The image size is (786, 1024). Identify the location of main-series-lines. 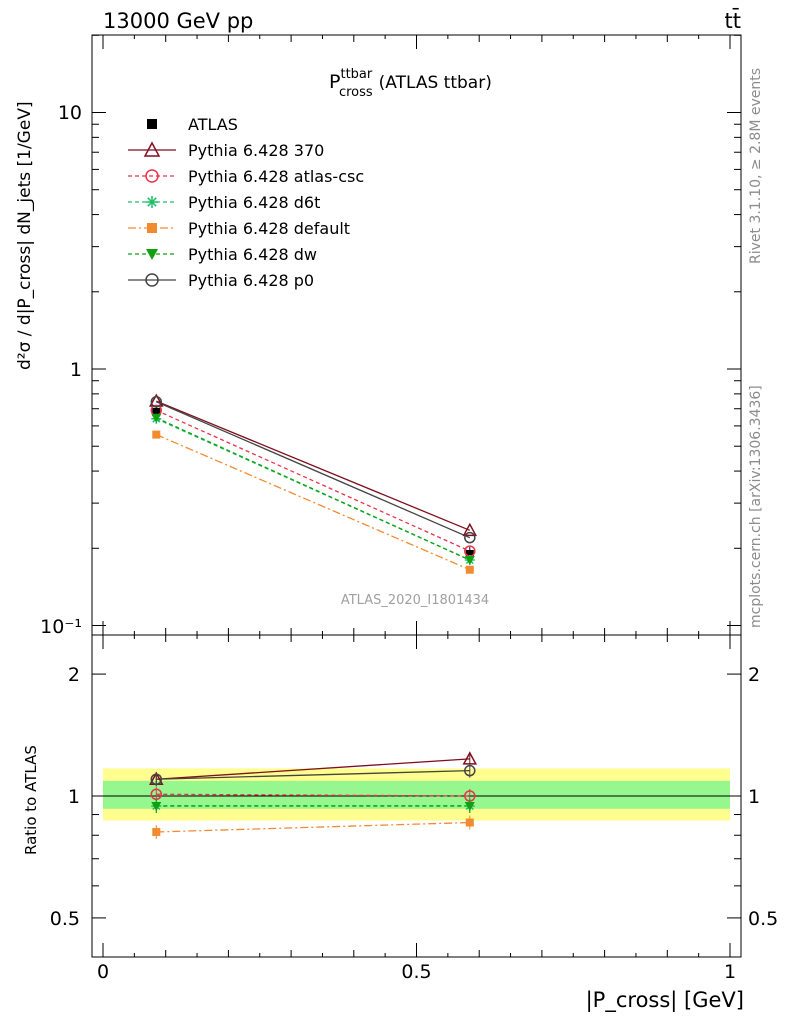
(313, 485).